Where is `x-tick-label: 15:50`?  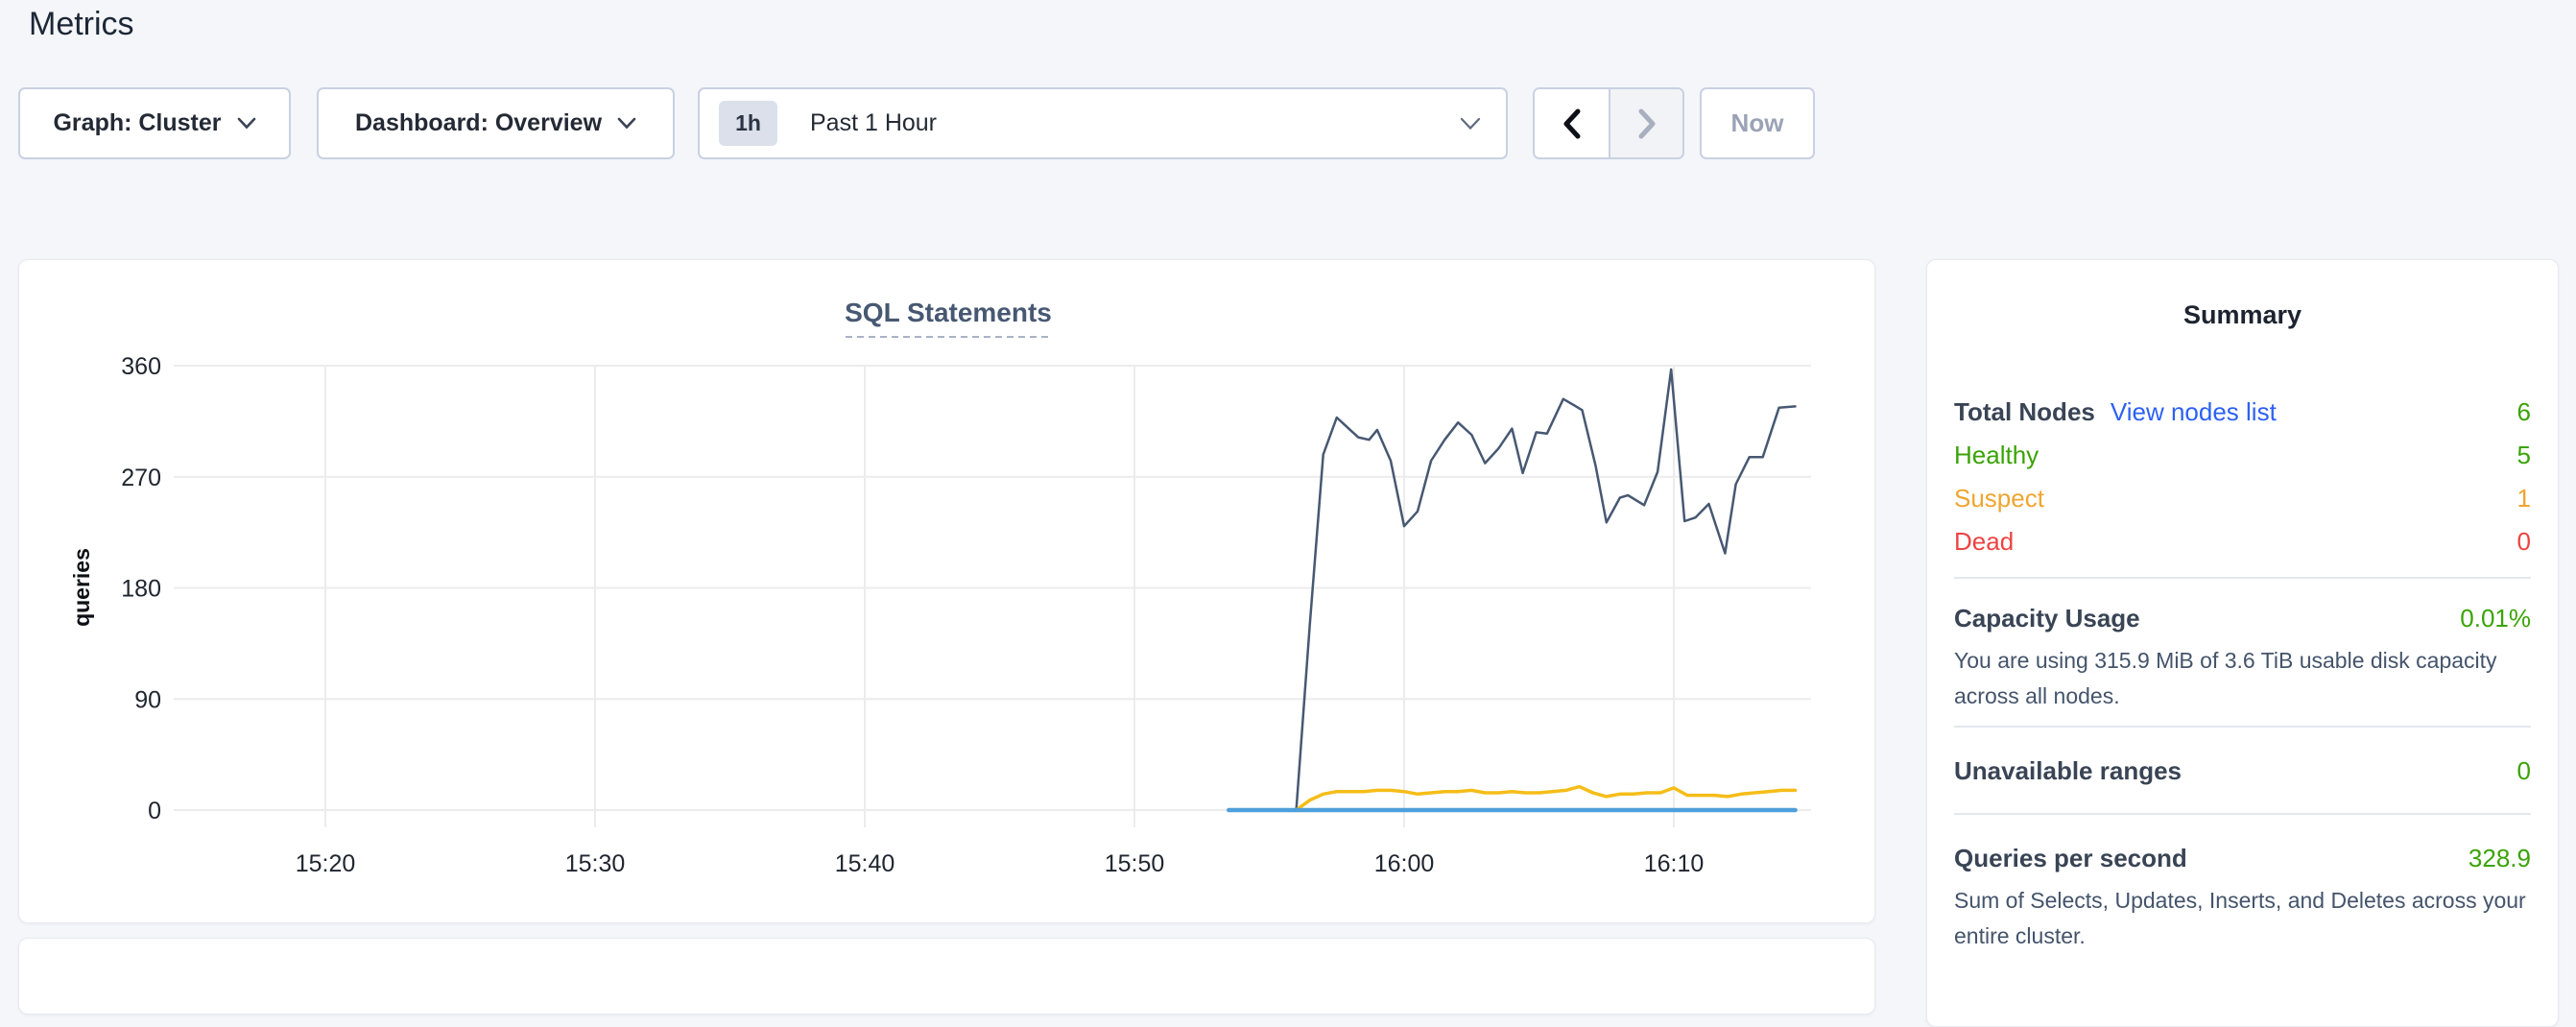
x-tick-label: 15:50 is located at coordinates (1135, 863).